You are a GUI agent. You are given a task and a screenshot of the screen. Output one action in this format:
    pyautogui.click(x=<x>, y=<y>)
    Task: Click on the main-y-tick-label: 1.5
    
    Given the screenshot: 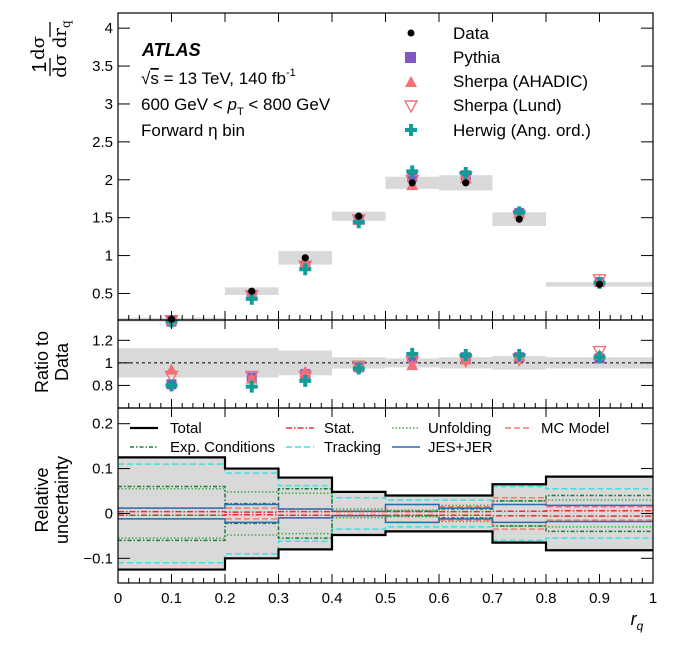 What is the action you would take?
    pyautogui.click(x=102, y=218)
    